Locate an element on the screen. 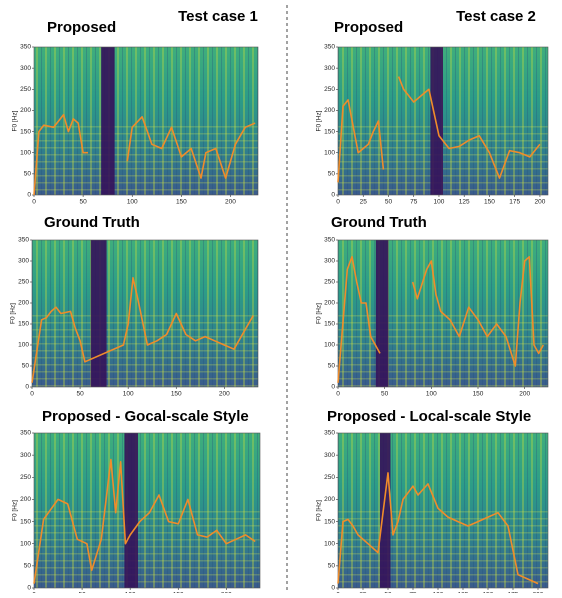  x-tick-label: 75 is located at coordinates (414, 202).